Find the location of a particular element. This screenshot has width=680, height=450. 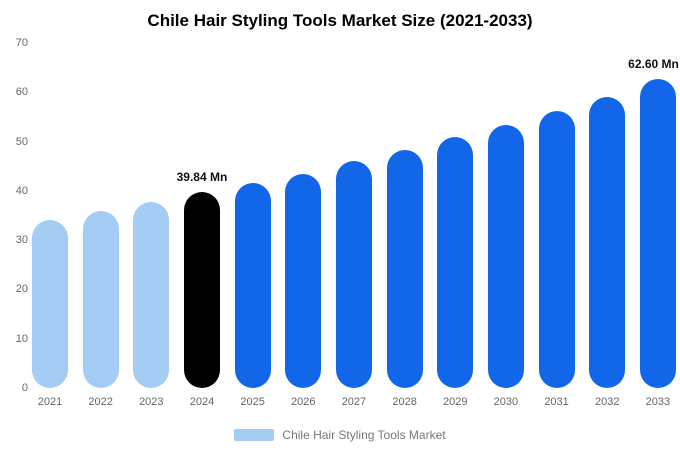

bar-2029 is located at coordinates (455, 262).